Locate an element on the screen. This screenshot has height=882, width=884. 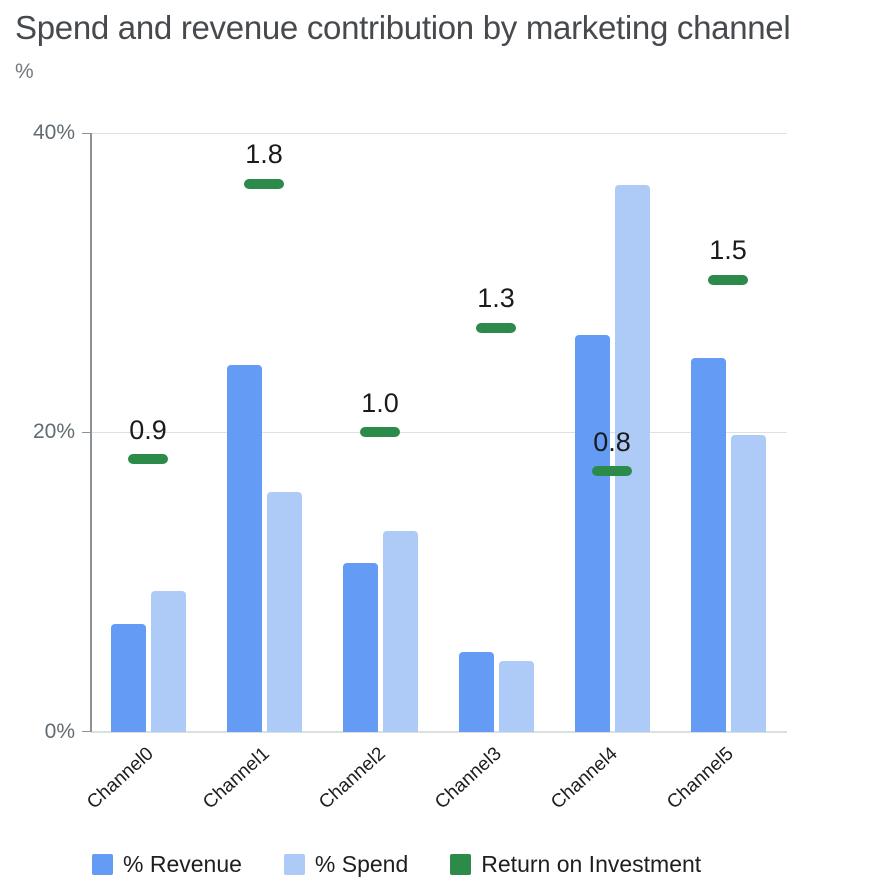
legend-item-spend: % Spend is located at coordinates (346, 864).